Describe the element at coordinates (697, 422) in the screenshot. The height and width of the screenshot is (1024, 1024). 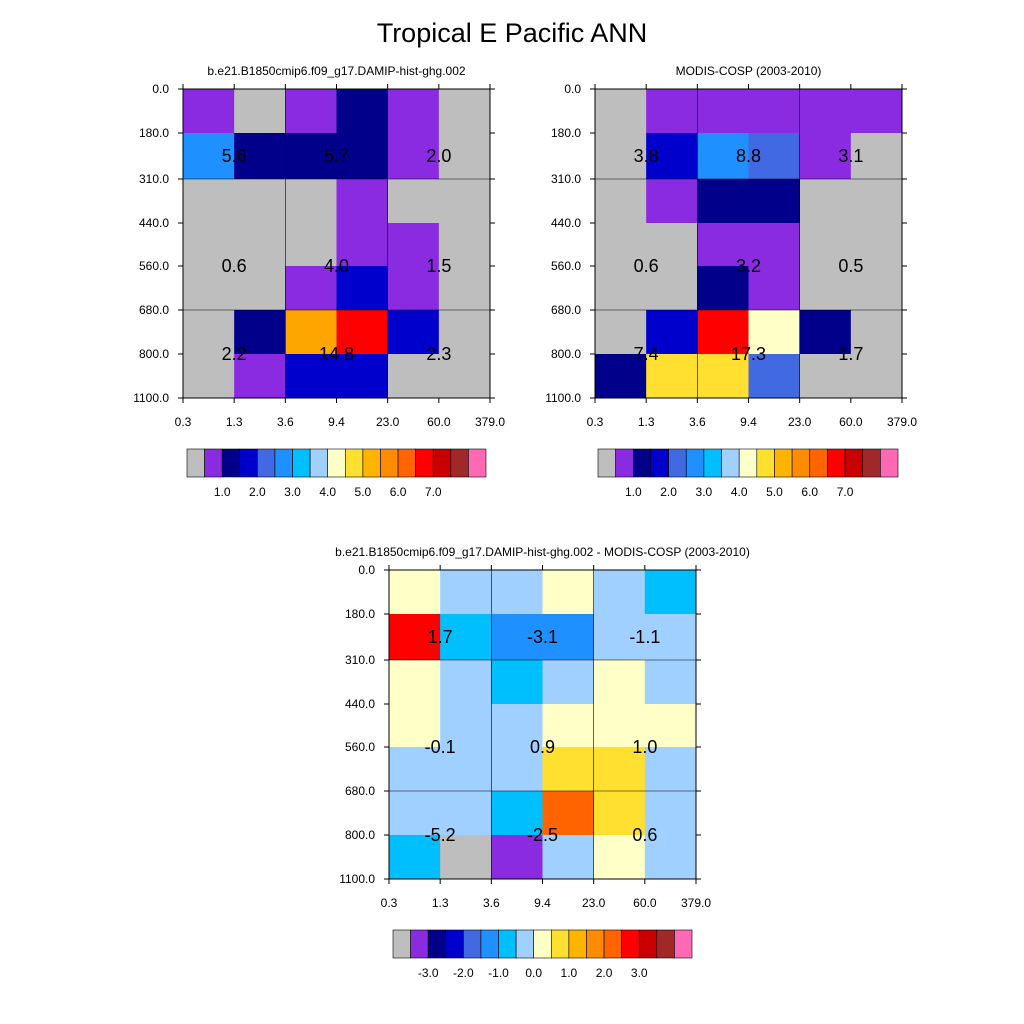
I see `x-tick-label: 3.6` at that location.